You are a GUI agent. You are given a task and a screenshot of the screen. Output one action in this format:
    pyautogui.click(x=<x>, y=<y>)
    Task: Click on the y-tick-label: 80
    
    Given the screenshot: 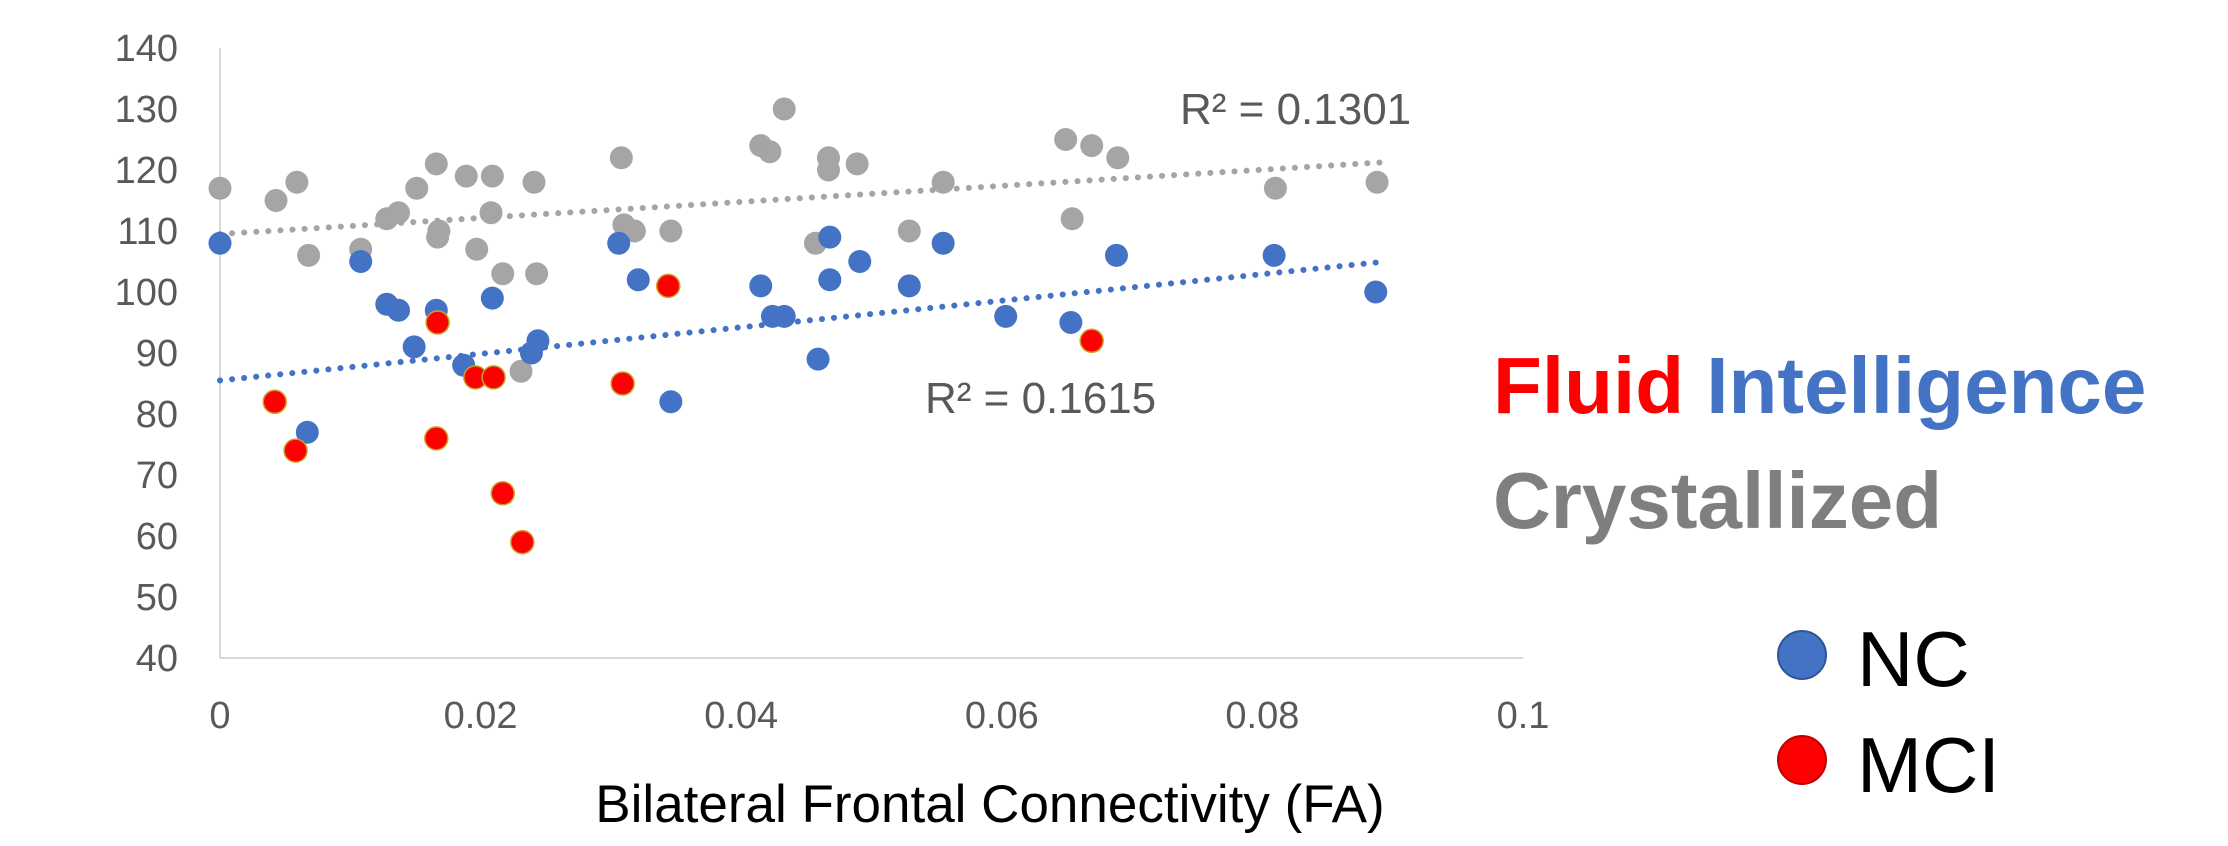 What is the action you would take?
    pyautogui.click(x=157, y=415)
    